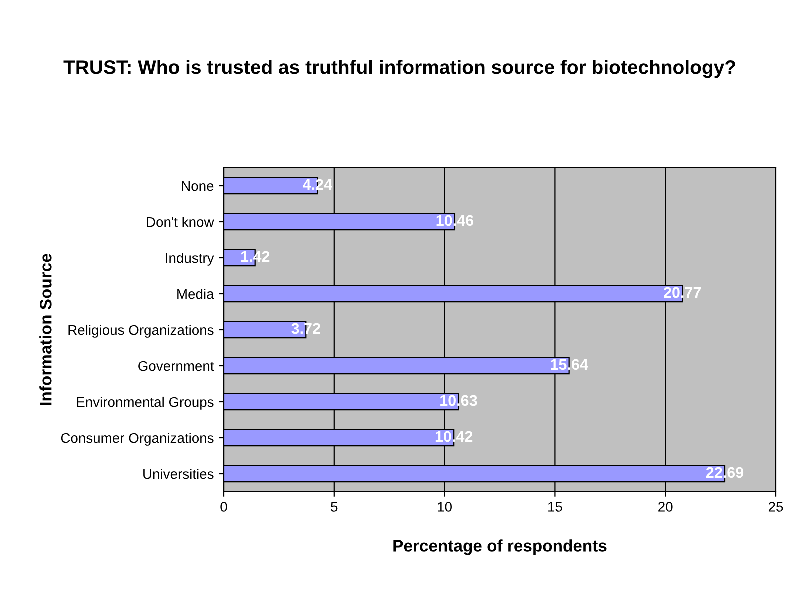 This screenshot has width=800, height=600. What do you see at coordinates (306, 328) in the screenshot?
I see `data-label: 3.72` at bounding box center [306, 328].